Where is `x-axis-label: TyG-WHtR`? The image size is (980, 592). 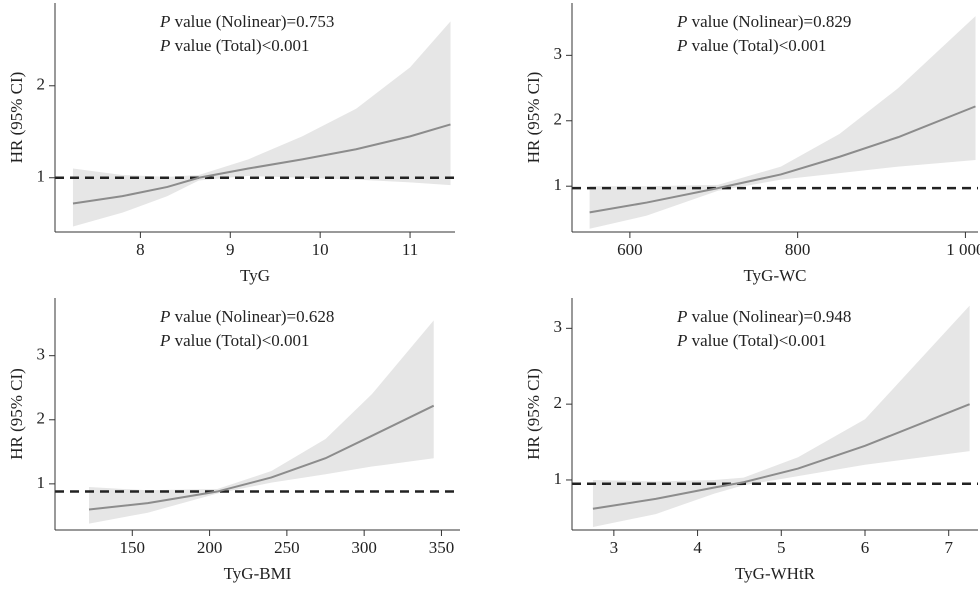 x-axis-label: TyG-WHtR is located at coordinates (775, 573).